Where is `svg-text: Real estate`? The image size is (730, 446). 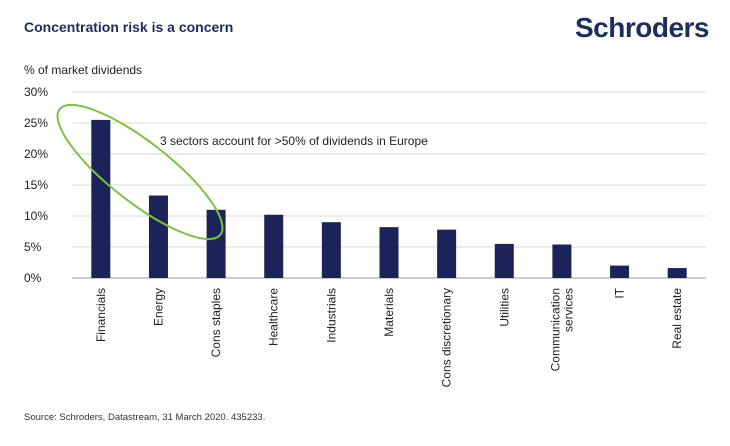 svg-text: Real estate is located at coordinates (677, 318).